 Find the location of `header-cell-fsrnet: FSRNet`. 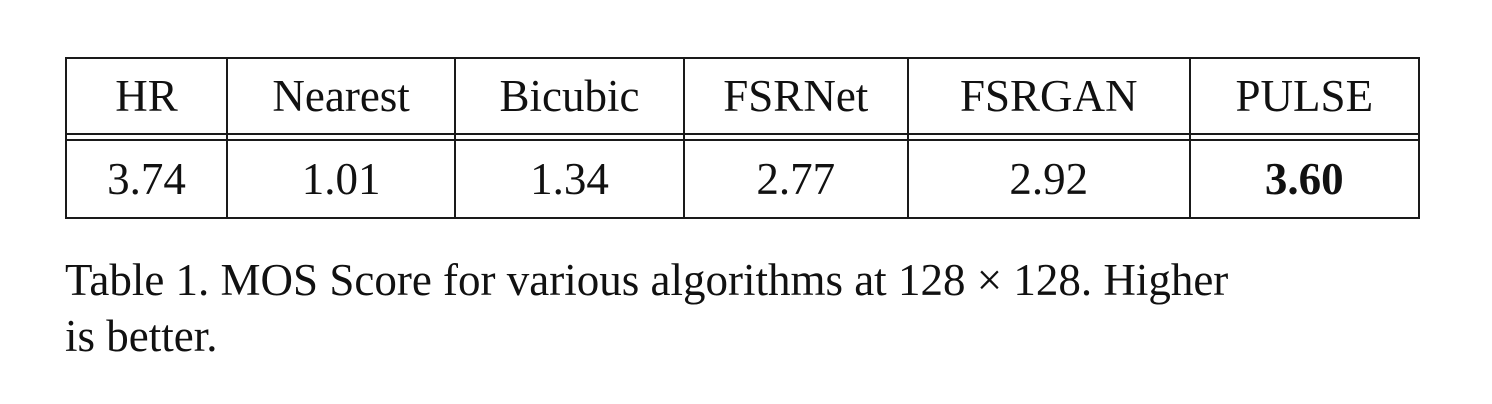

header-cell-fsrnet: FSRNet is located at coordinates (795, 96).